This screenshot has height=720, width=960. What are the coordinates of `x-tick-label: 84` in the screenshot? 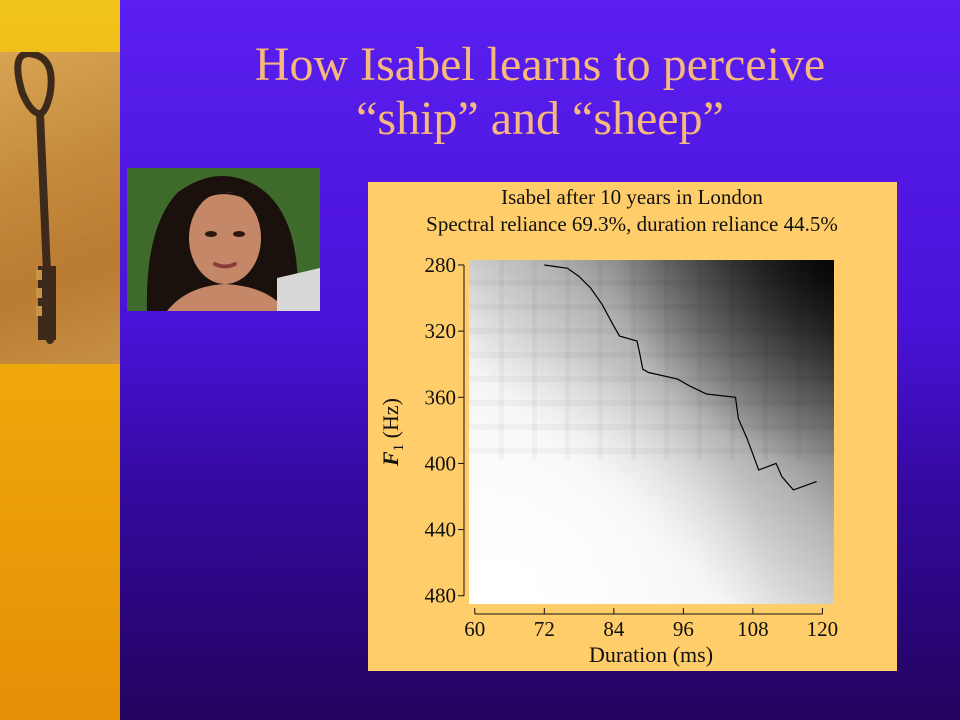 It's located at (614, 629).